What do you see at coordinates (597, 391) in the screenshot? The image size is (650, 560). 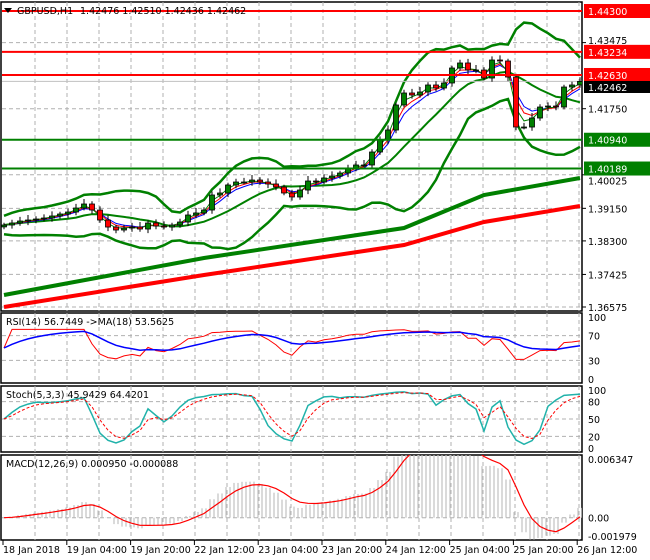 I see `indicator-y-label: 100` at bounding box center [597, 391].